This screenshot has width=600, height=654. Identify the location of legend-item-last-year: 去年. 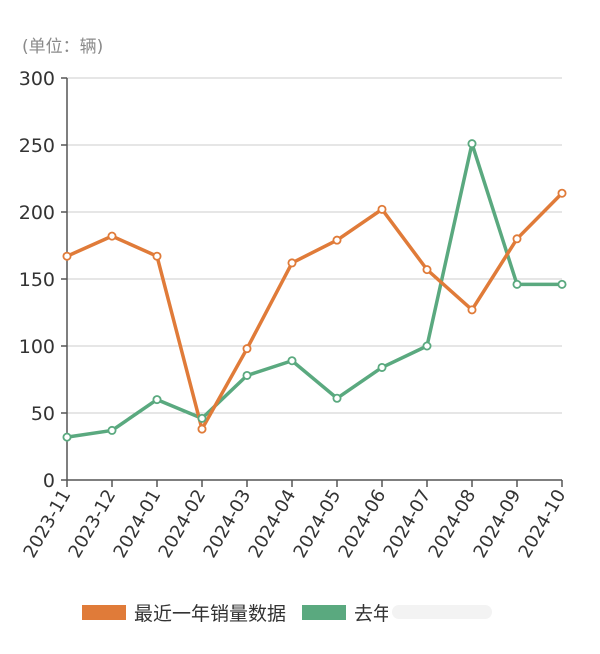
(397, 612).